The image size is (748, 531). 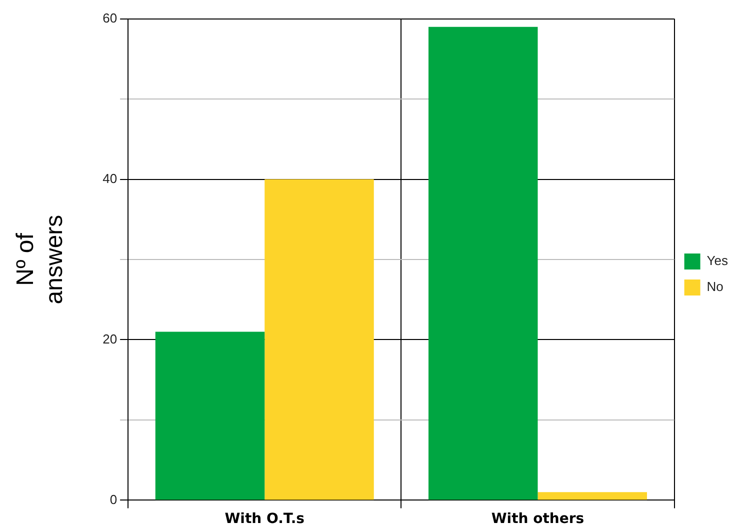 What do you see at coordinates (264, 519) in the screenshot?
I see `x-tick-label: With O.T.s` at bounding box center [264, 519].